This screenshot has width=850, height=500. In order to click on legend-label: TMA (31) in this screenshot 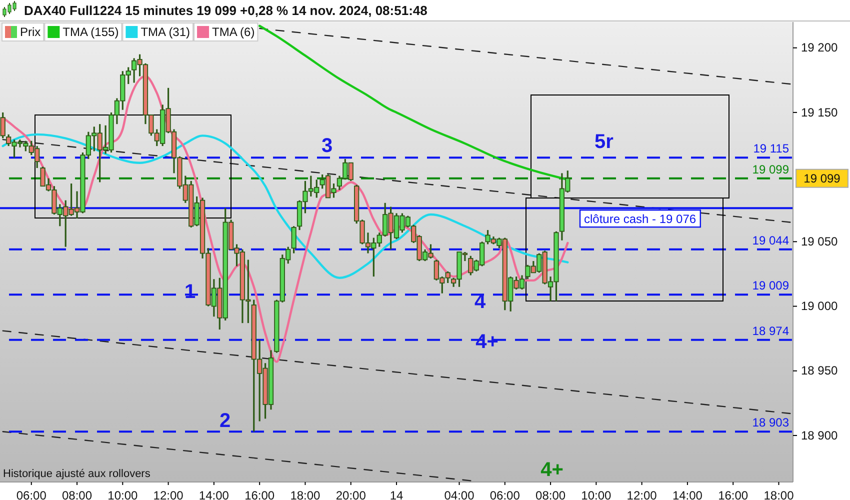, I will do `click(165, 32)`.